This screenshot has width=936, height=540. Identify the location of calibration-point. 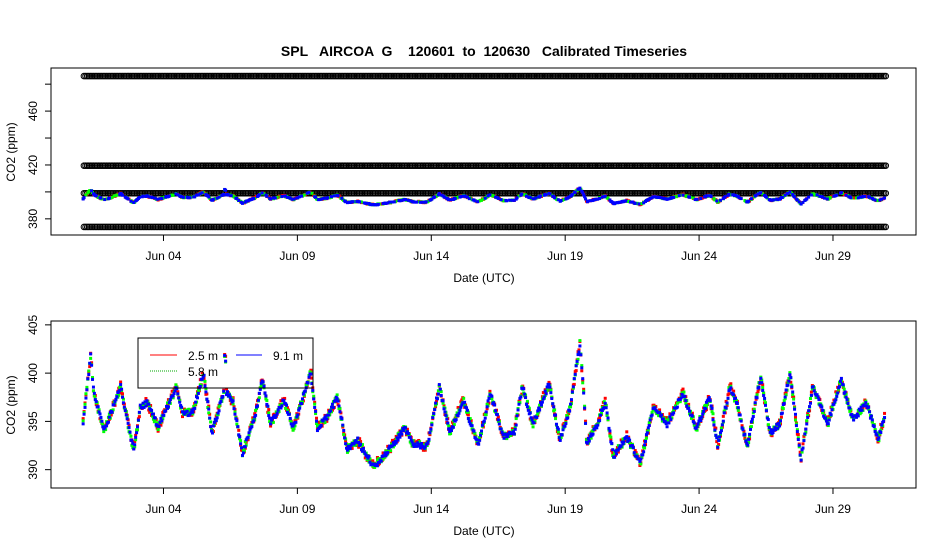
(886, 193).